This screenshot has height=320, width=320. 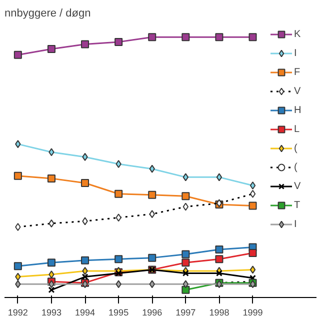 What do you see at coordinates (298, 35) in the screenshot?
I see `legend-label: K` at bounding box center [298, 35].